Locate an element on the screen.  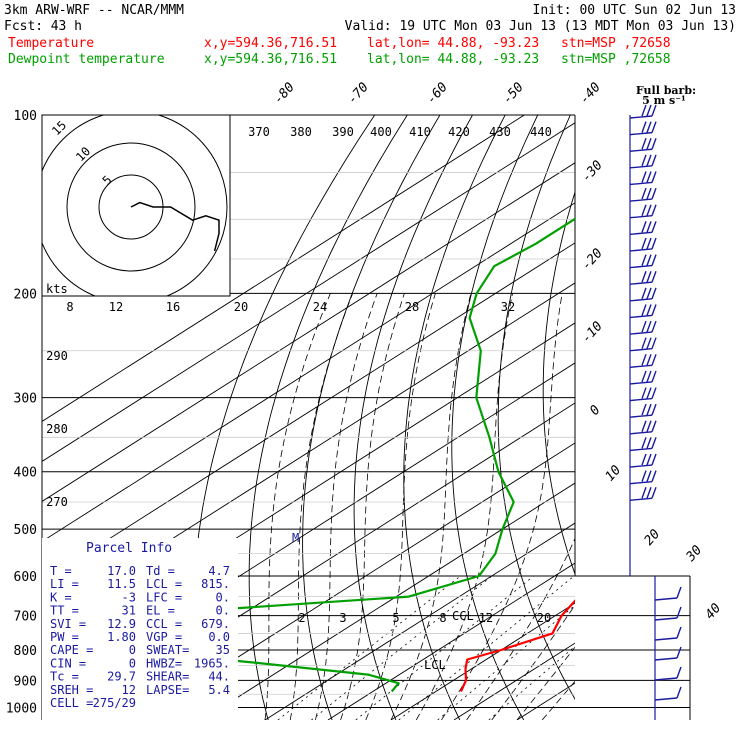
parcel-key: TT = is located at coordinates (64, 611).